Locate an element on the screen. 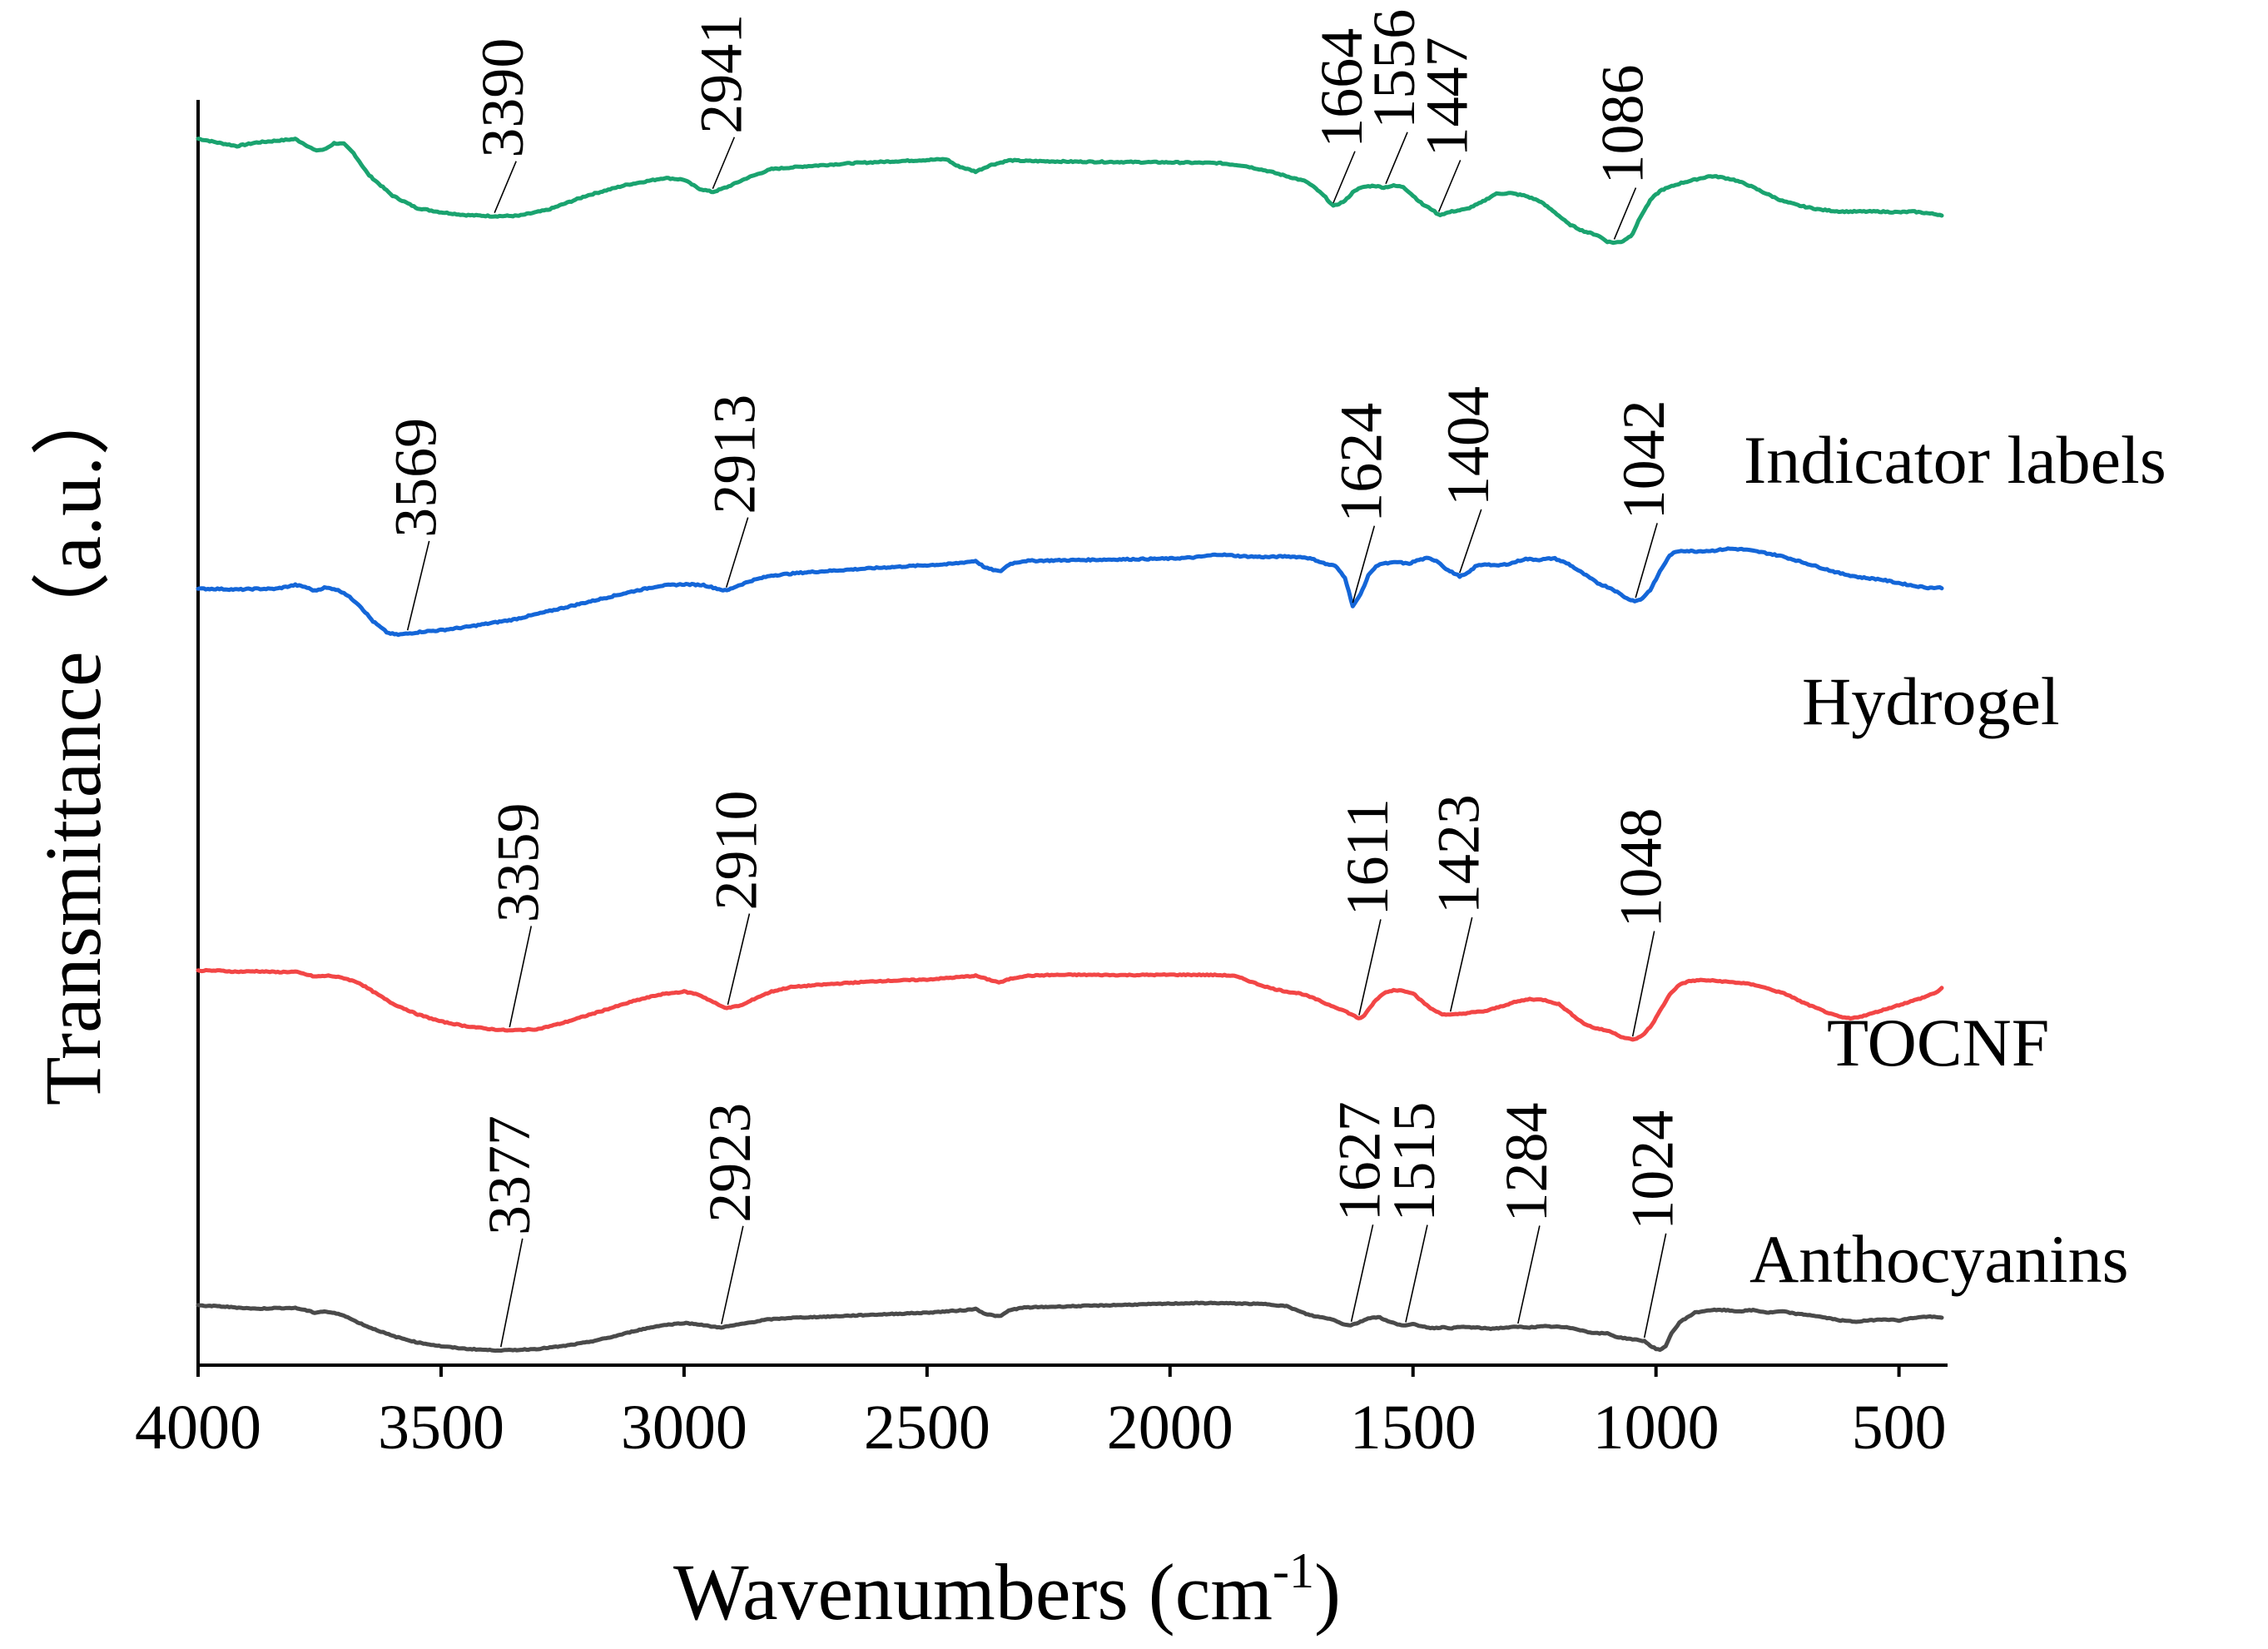 The width and height of the screenshot is (2268, 1649). series-line-anthocyanins is located at coordinates (1070, 1326).